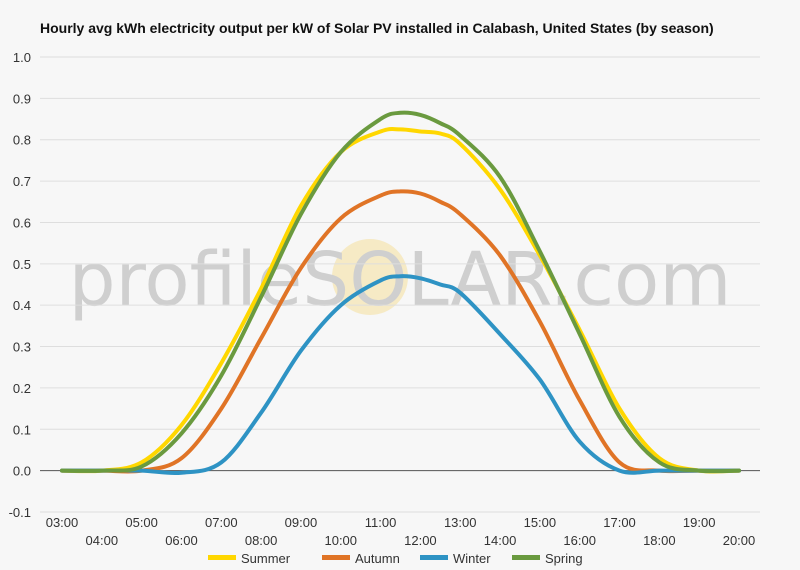 The height and width of the screenshot is (570, 800). Describe the element at coordinates (20, 285) in the screenshot. I see `y-axis-ticks: -0.1 0.0 0.1 0.2 0.3 0.4 0.5 0.6 0.7 0.8 0.9 1.0` at that location.